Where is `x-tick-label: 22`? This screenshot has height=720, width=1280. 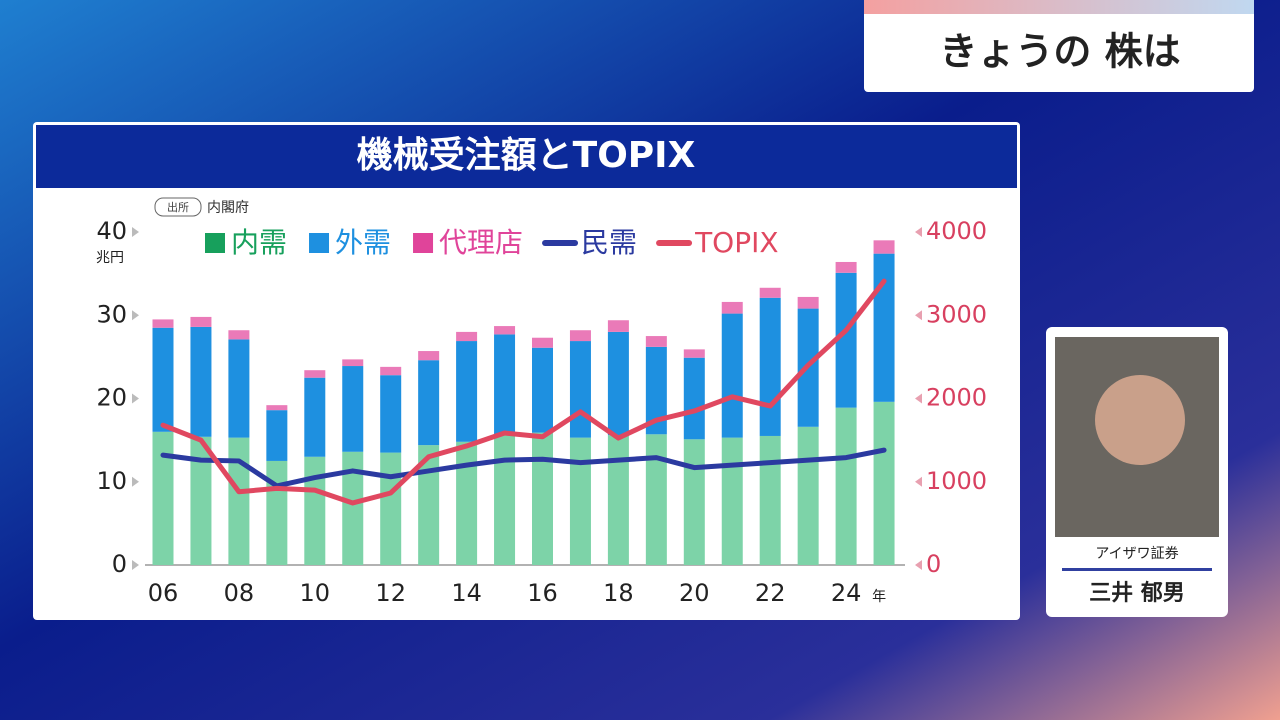 x-tick-label: 22 is located at coordinates (770, 593).